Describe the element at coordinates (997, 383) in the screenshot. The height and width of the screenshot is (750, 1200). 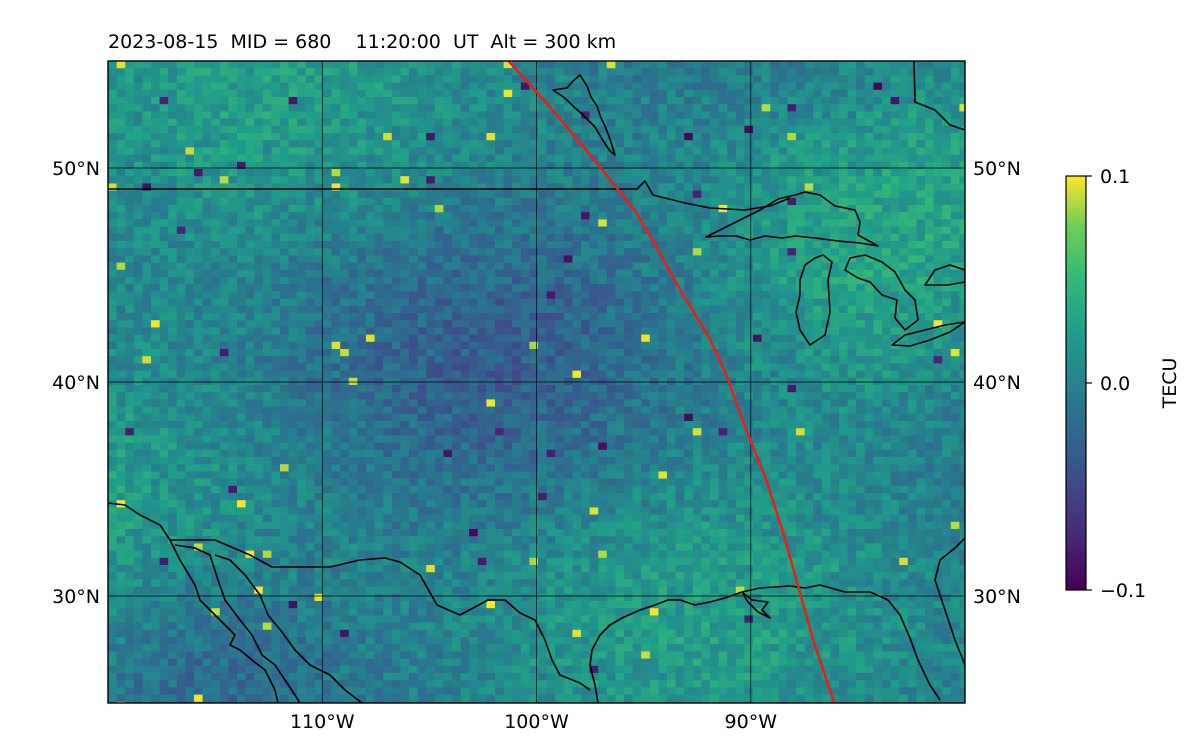
I see `lat-label-right: 40°N` at that location.